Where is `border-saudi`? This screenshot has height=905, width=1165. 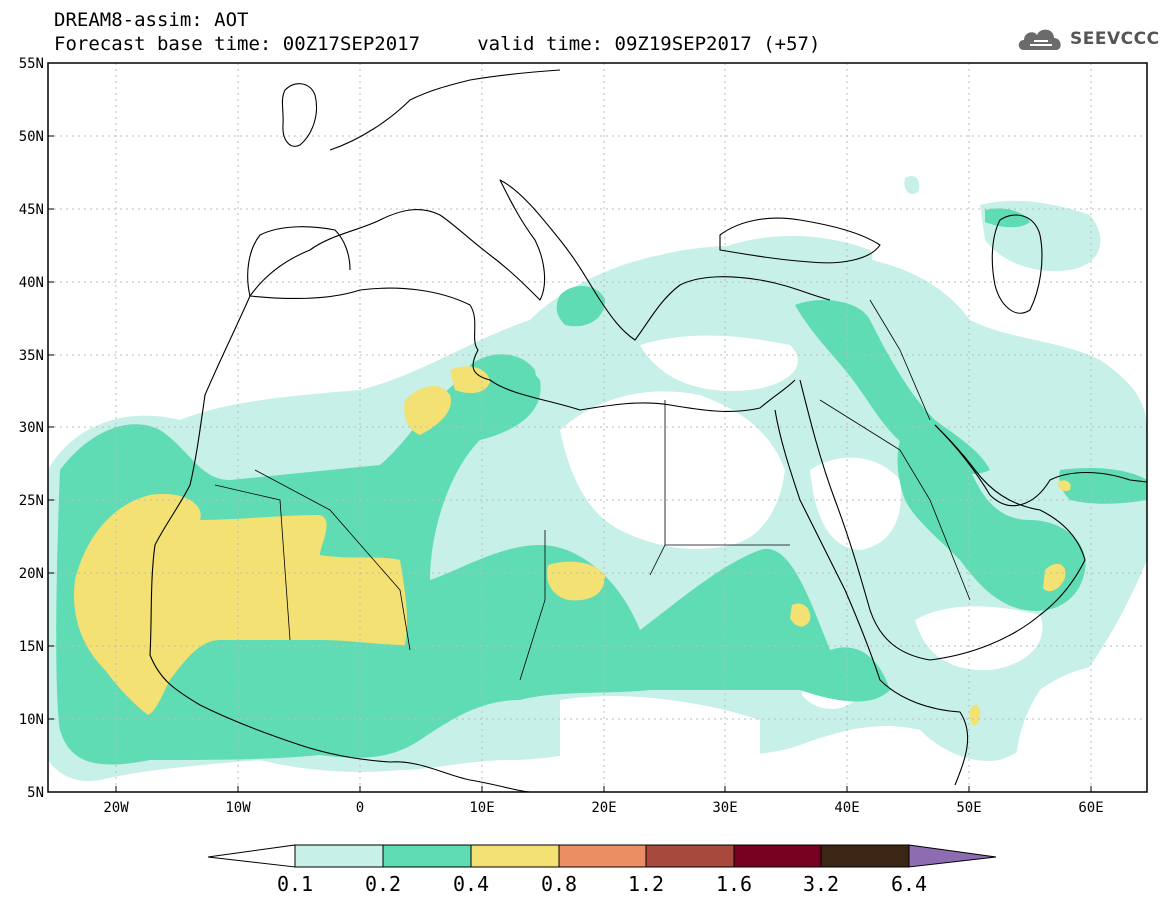
border-saudi is located at coordinates (895, 500).